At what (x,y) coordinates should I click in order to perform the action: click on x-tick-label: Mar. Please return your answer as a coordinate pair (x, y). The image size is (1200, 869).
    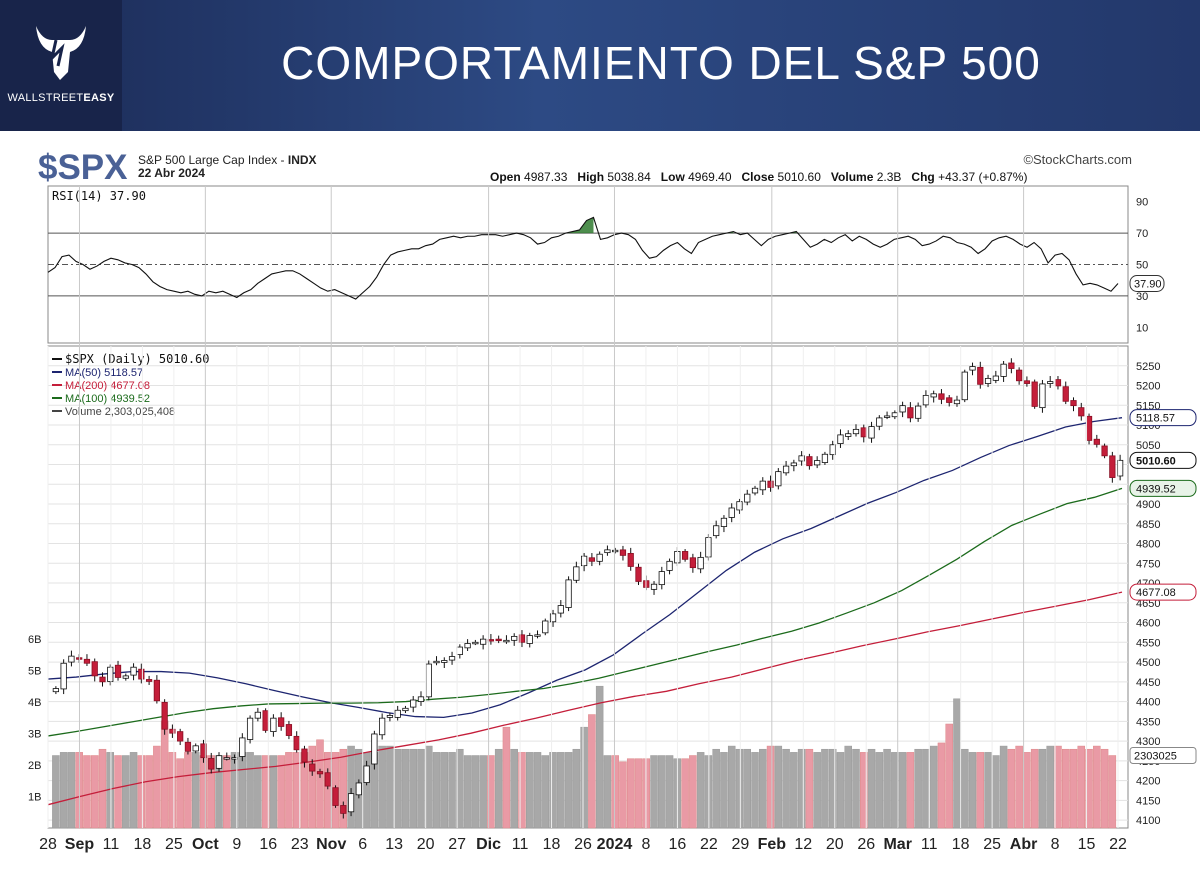
    Looking at the image, I should click on (897, 844).